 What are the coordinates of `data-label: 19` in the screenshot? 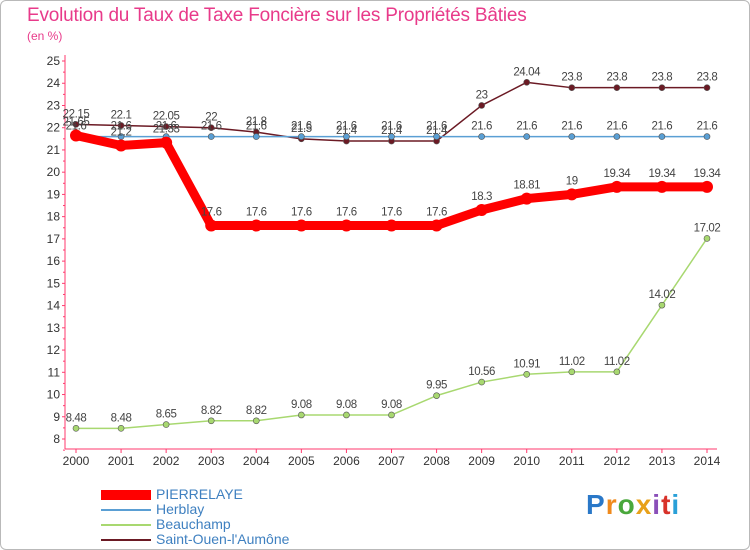 It's located at (572, 181).